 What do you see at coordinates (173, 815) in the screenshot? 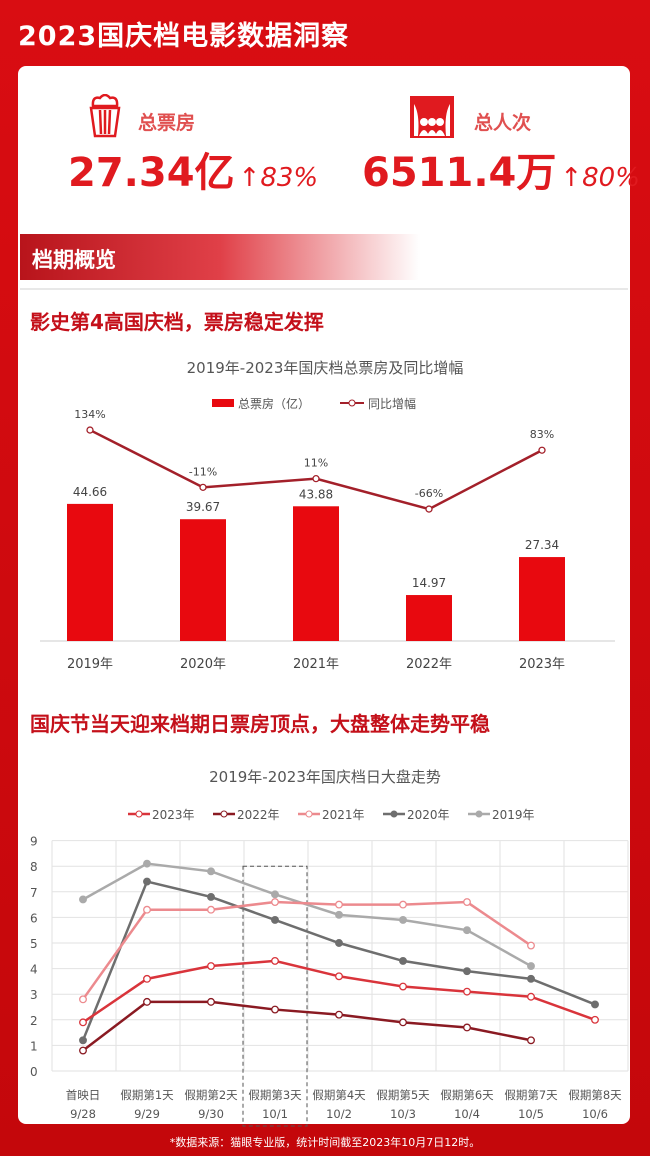
I see `legend-label: 2023年` at bounding box center [173, 815].